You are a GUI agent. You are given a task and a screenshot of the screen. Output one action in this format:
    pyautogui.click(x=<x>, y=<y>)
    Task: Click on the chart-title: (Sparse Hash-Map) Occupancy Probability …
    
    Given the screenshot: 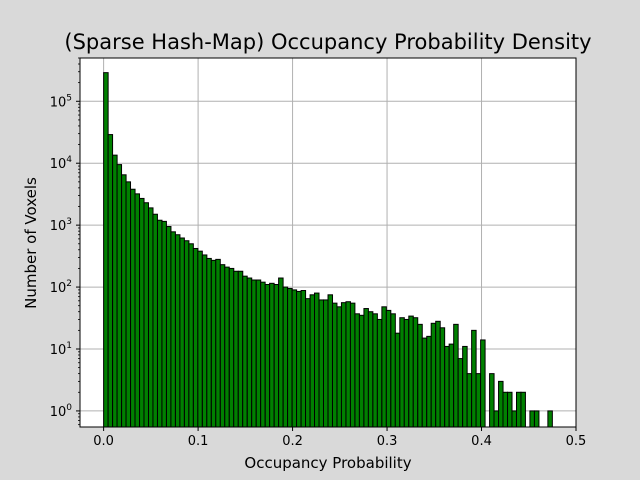 What is the action you would take?
    pyautogui.click(x=327, y=42)
    